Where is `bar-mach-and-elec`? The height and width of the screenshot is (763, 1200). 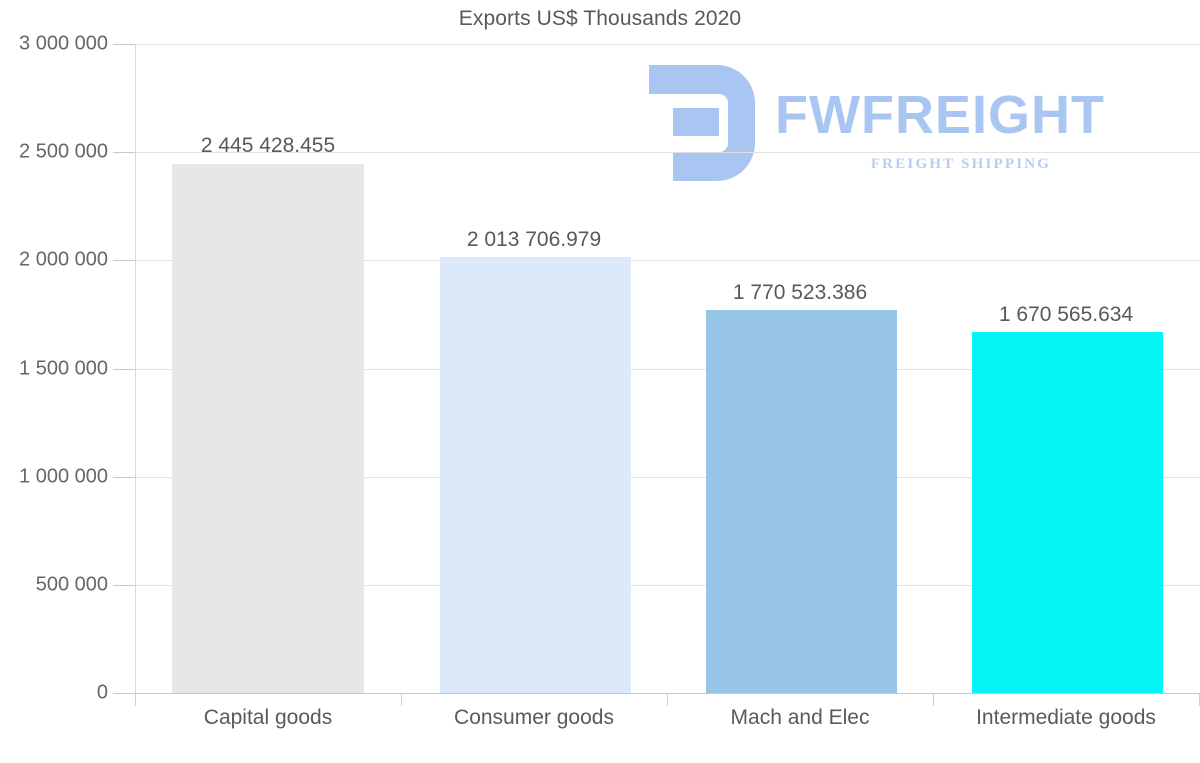
bar-mach-and-elec is located at coordinates (801, 501).